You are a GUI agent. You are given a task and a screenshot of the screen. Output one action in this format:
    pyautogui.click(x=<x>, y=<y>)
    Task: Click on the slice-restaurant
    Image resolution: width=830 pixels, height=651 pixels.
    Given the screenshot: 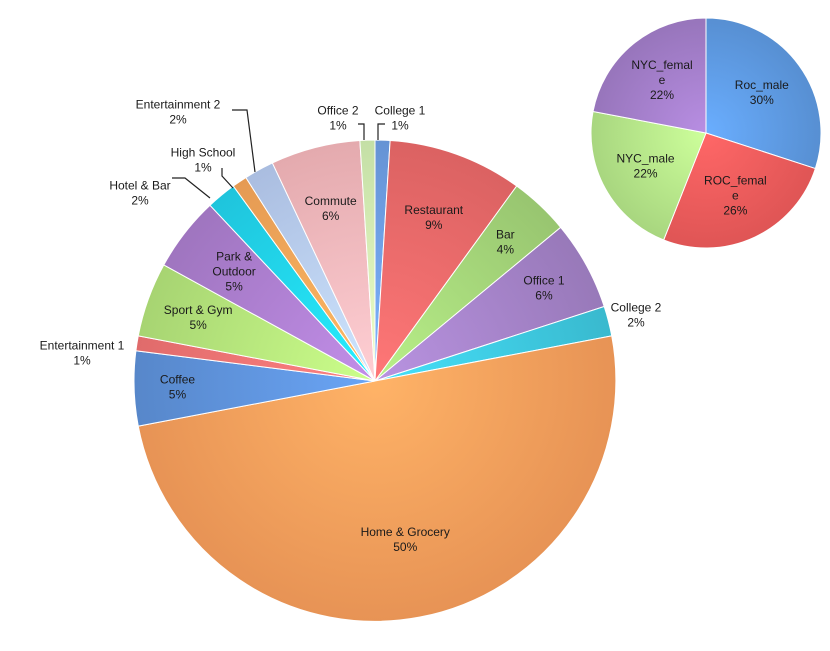 What is the action you would take?
    pyautogui.click(x=446, y=261)
    